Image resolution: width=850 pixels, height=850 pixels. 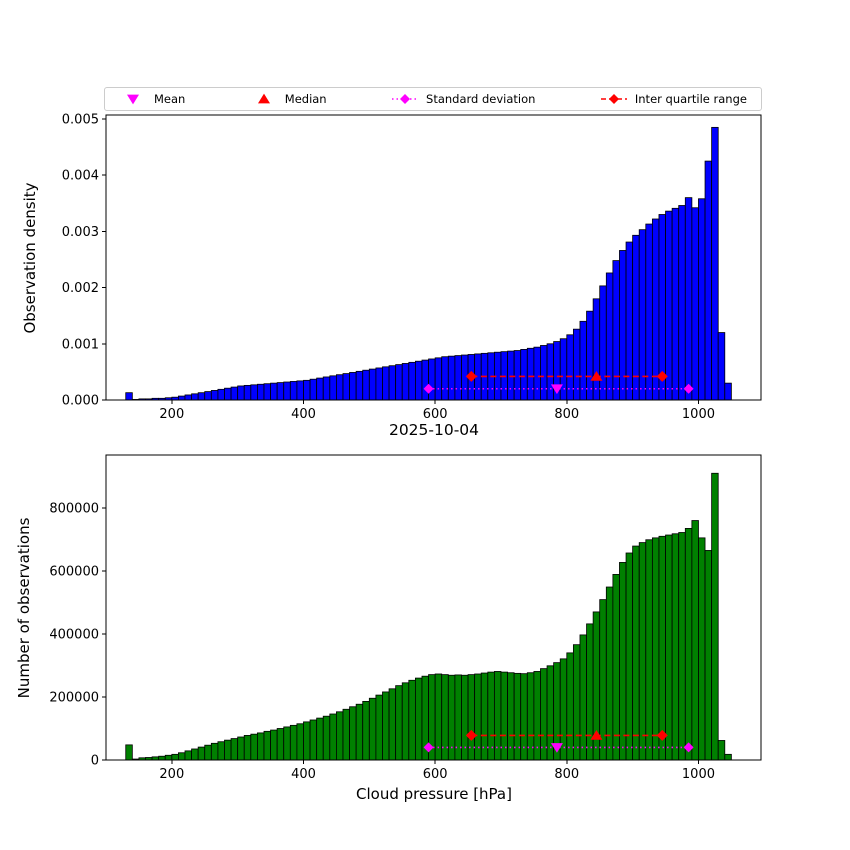 I want to click on x-tick-label: 200, so click(x=171, y=774).